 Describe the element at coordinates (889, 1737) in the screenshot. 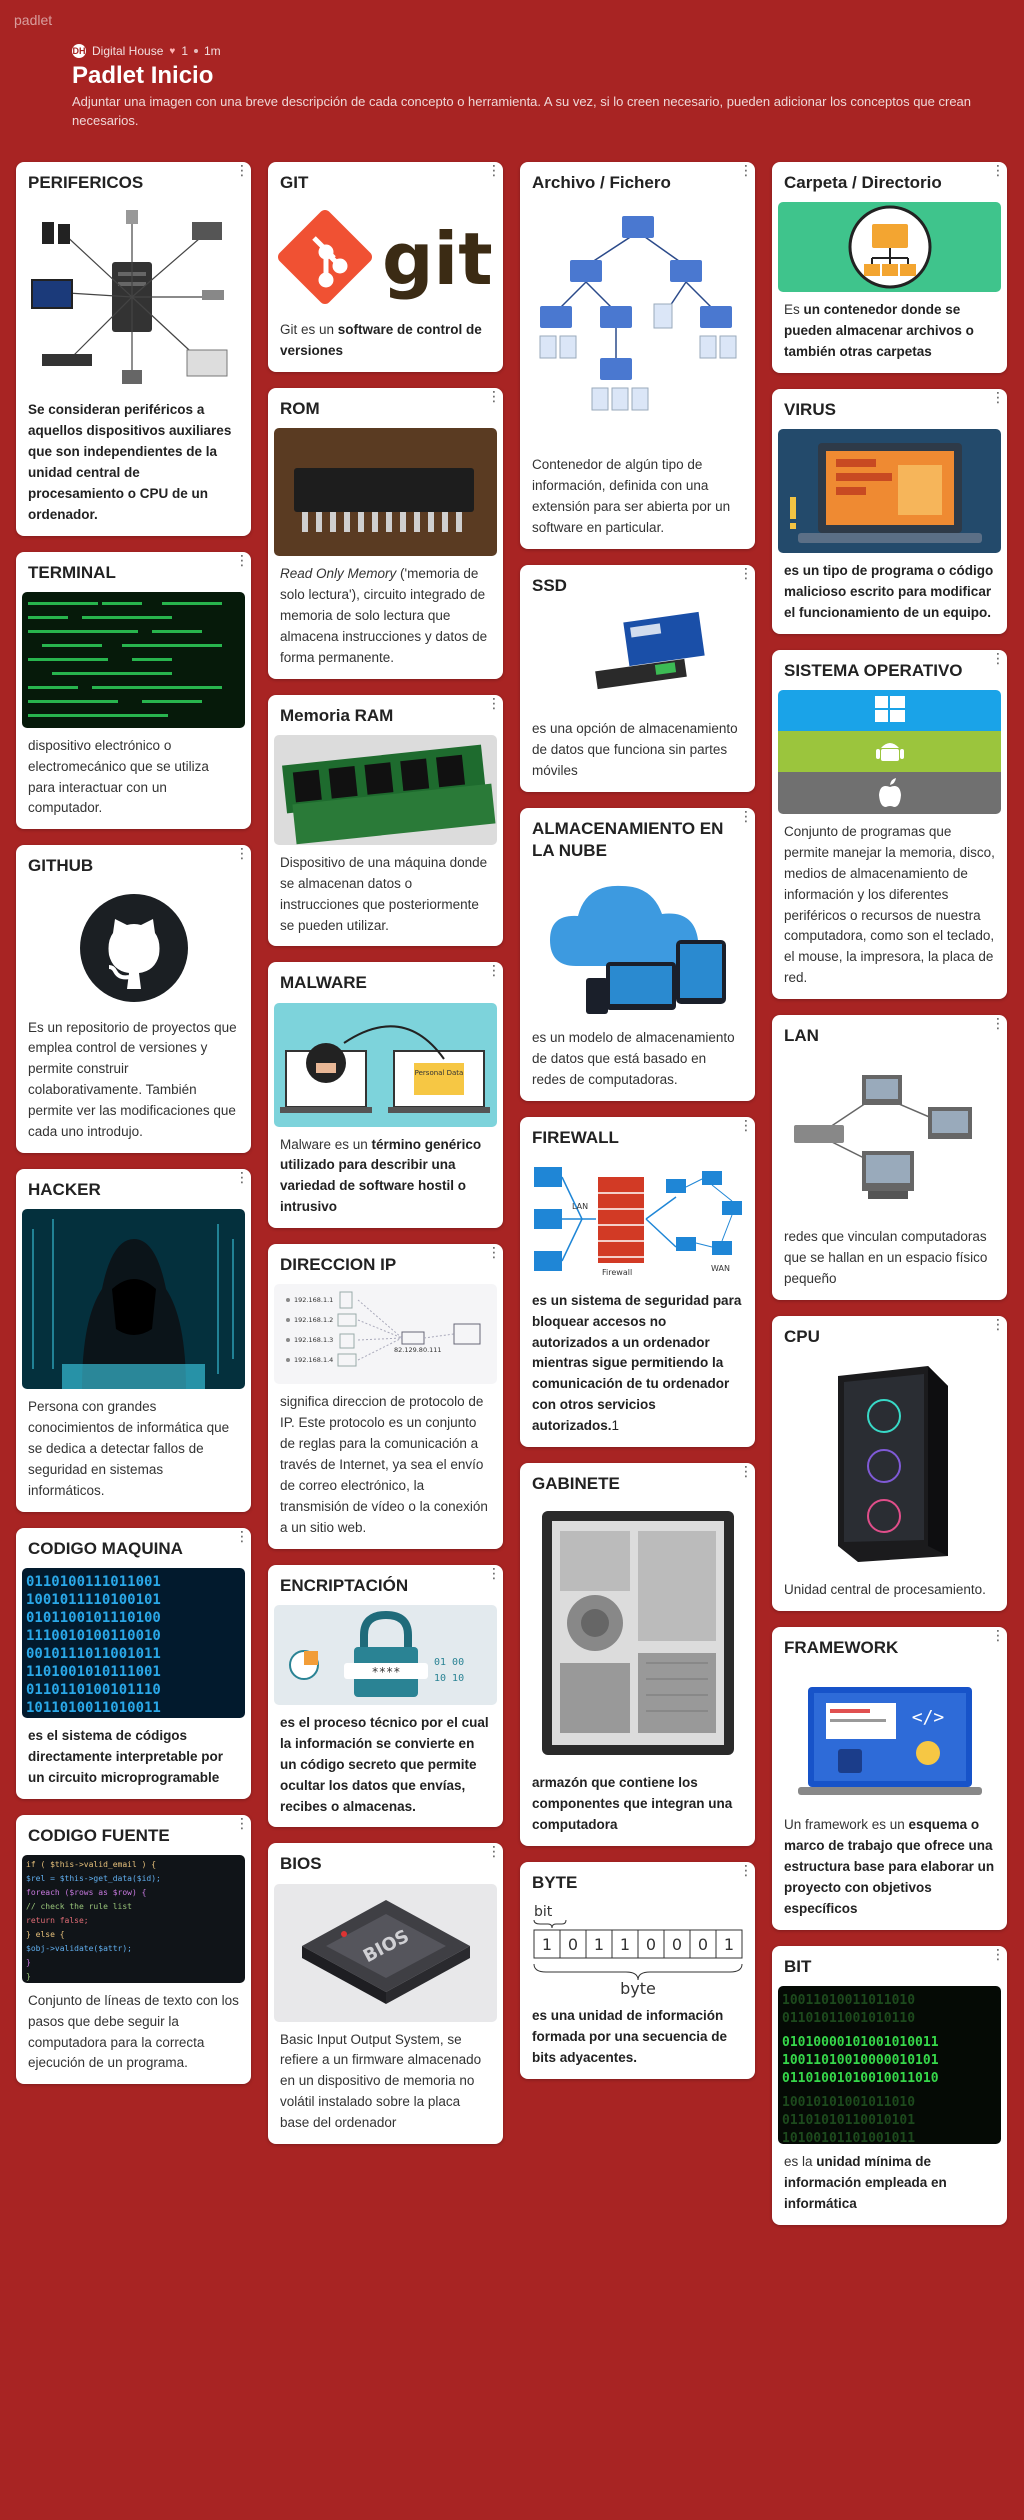

I see `framework-image: </>` at that location.